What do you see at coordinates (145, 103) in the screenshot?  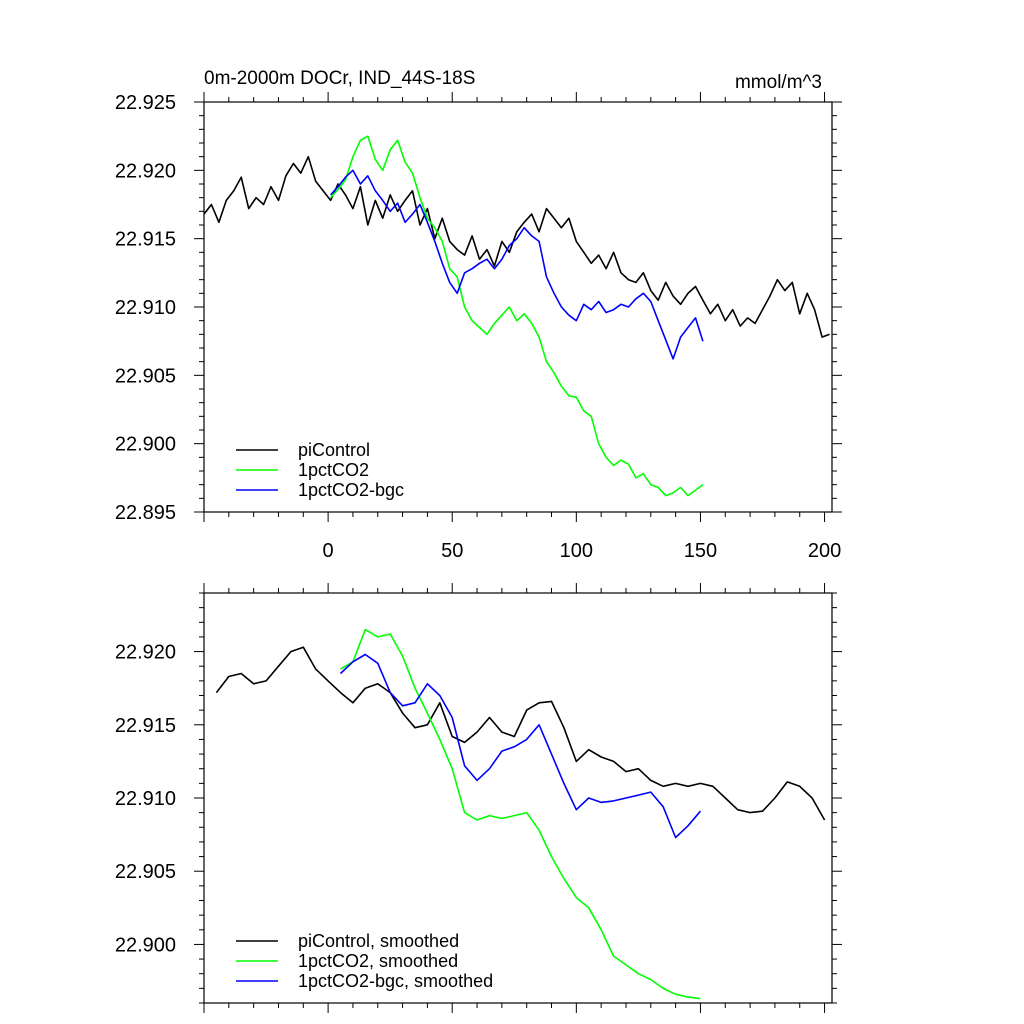 I see `y-tick-label: 22.925` at bounding box center [145, 103].